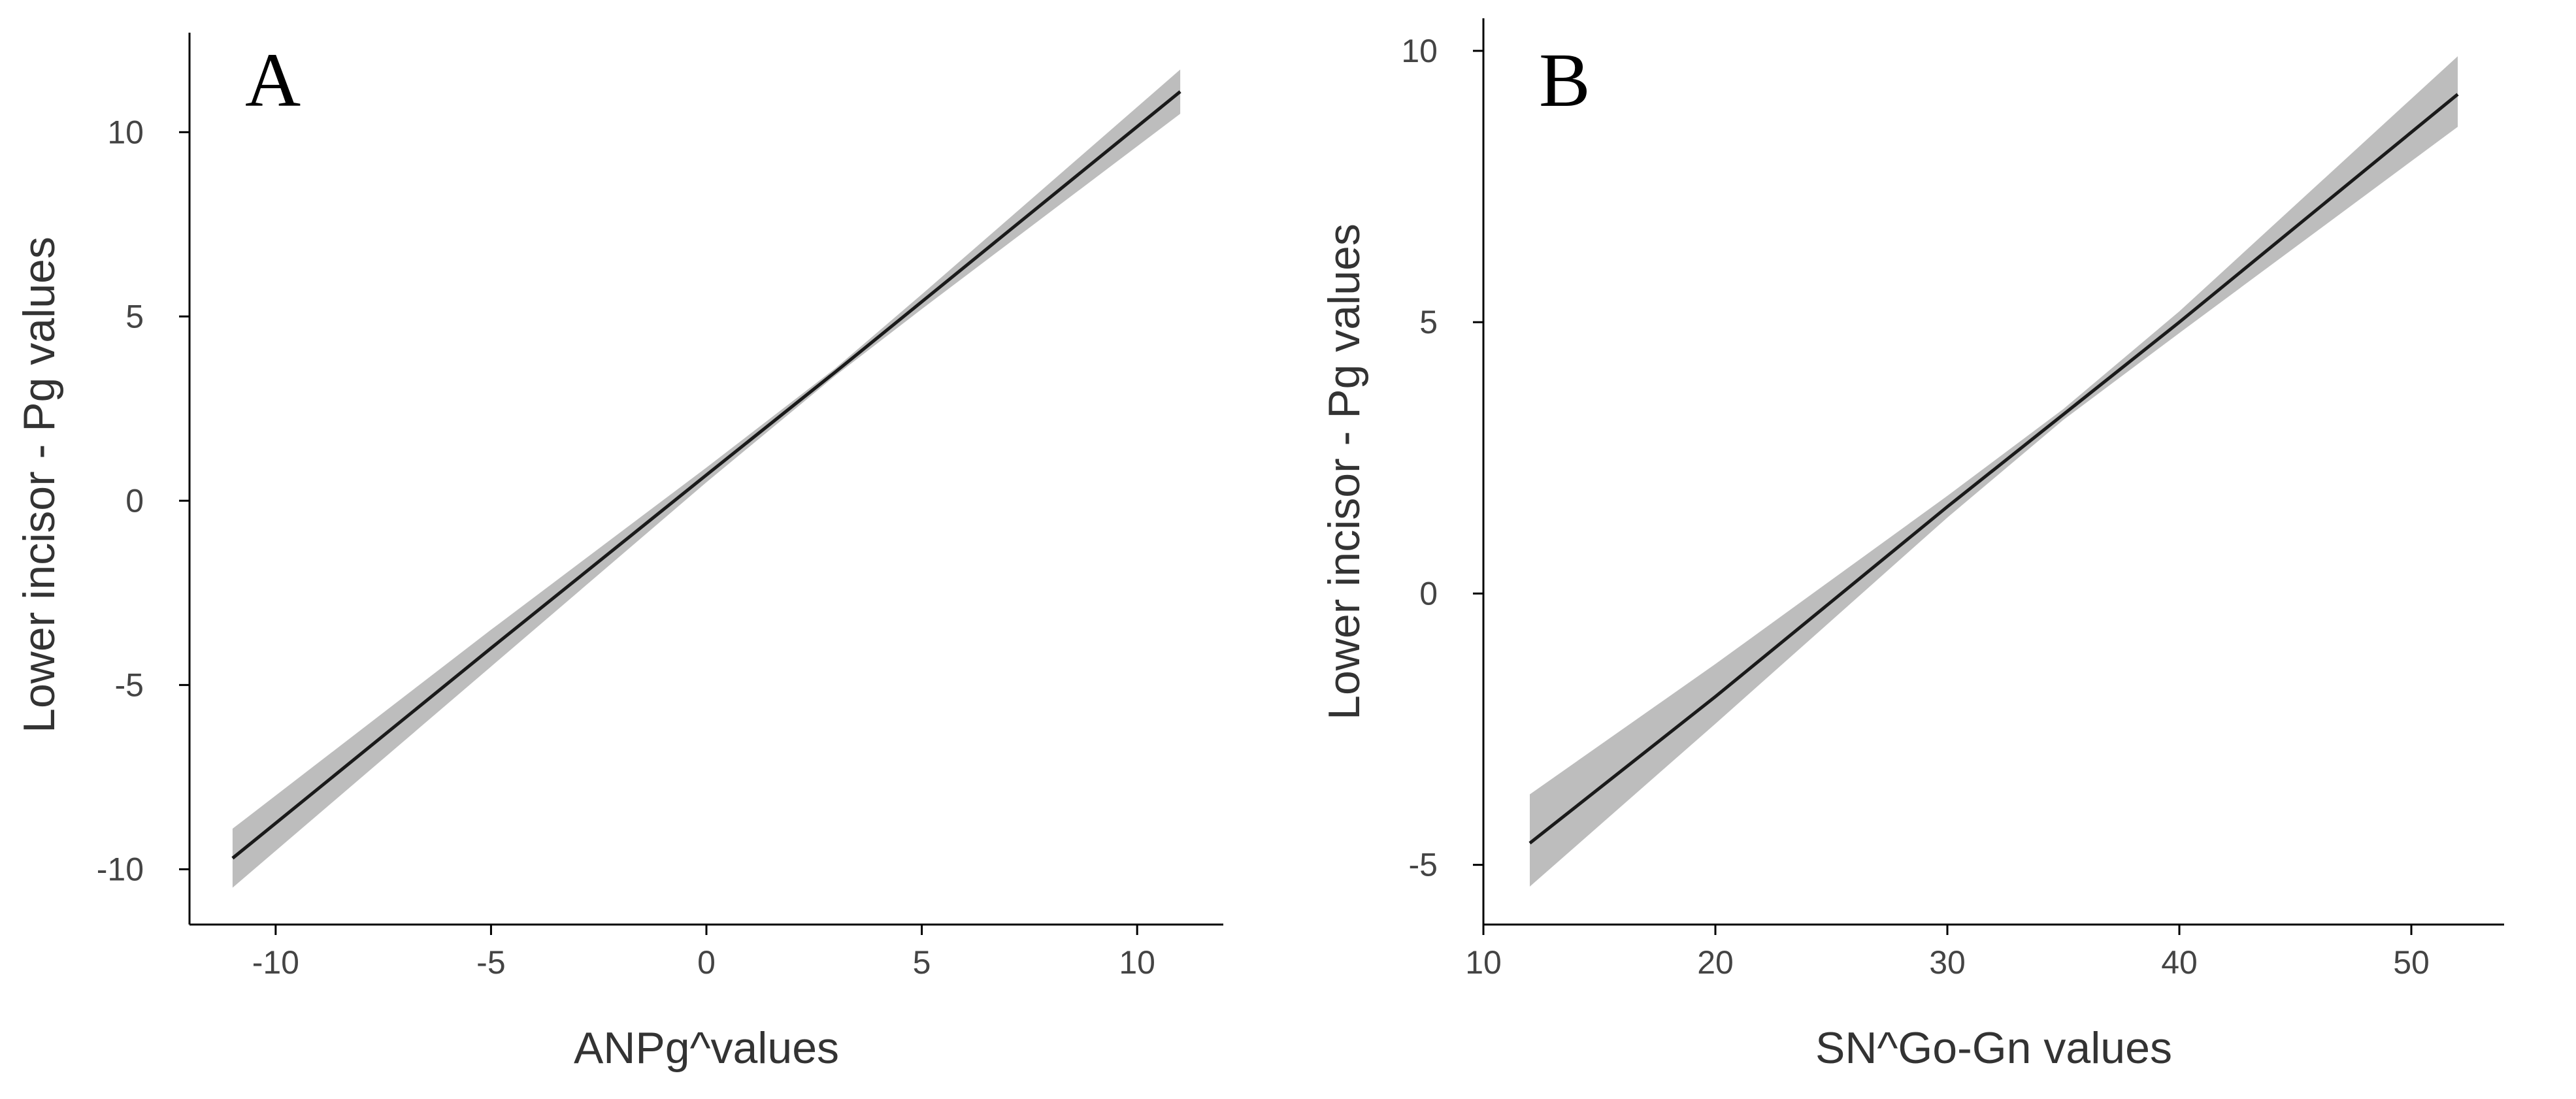 This screenshot has height=1099, width=2576. I want to click on x-tick-label: 20, so click(1715, 962).